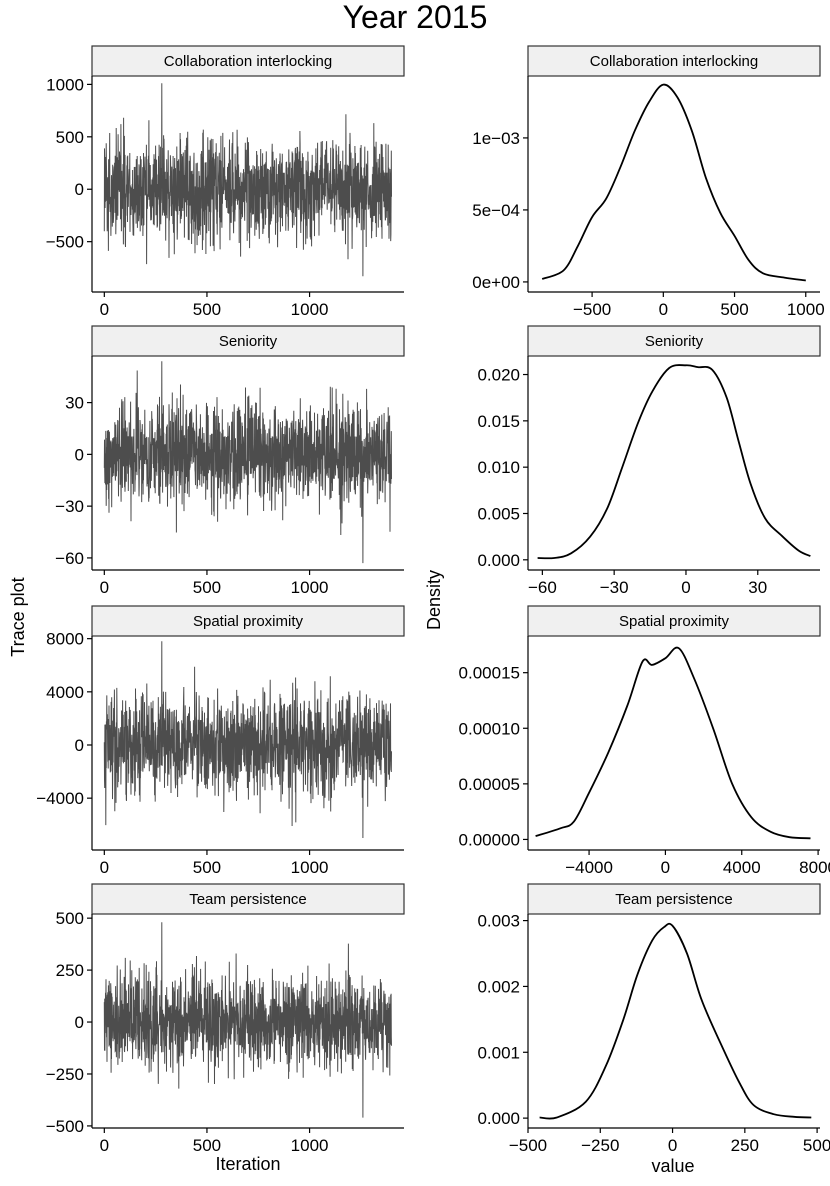  Describe the element at coordinates (69, 506) in the screenshot. I see `y-tick-label: −30` at that location.